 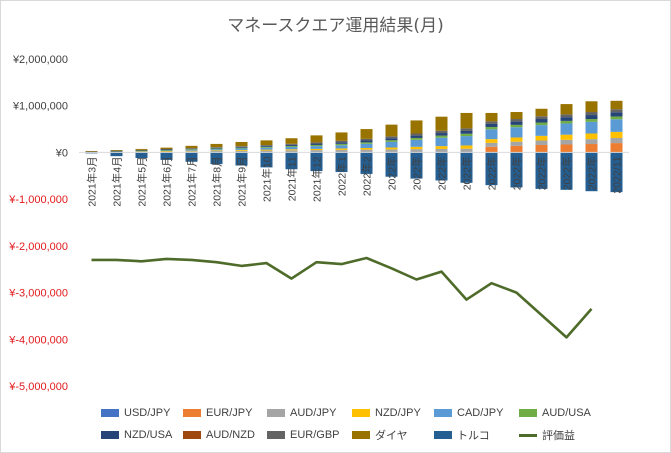 What do you see at coordinates (229, 413) in the screenshot?
I see `legend-label: EUR/JPY` at bounding box center [229, 413].